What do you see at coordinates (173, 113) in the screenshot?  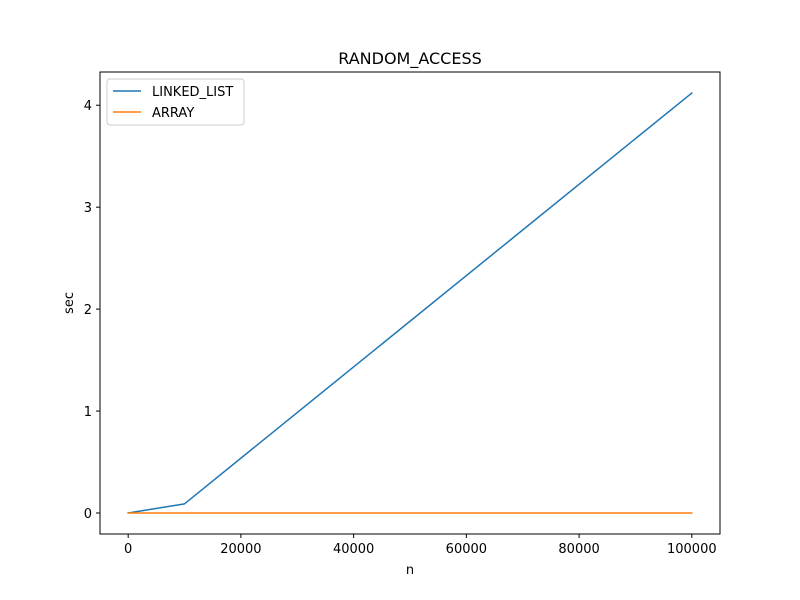 I see `legend-label: ARRAY` at bounding box center [173, 113].